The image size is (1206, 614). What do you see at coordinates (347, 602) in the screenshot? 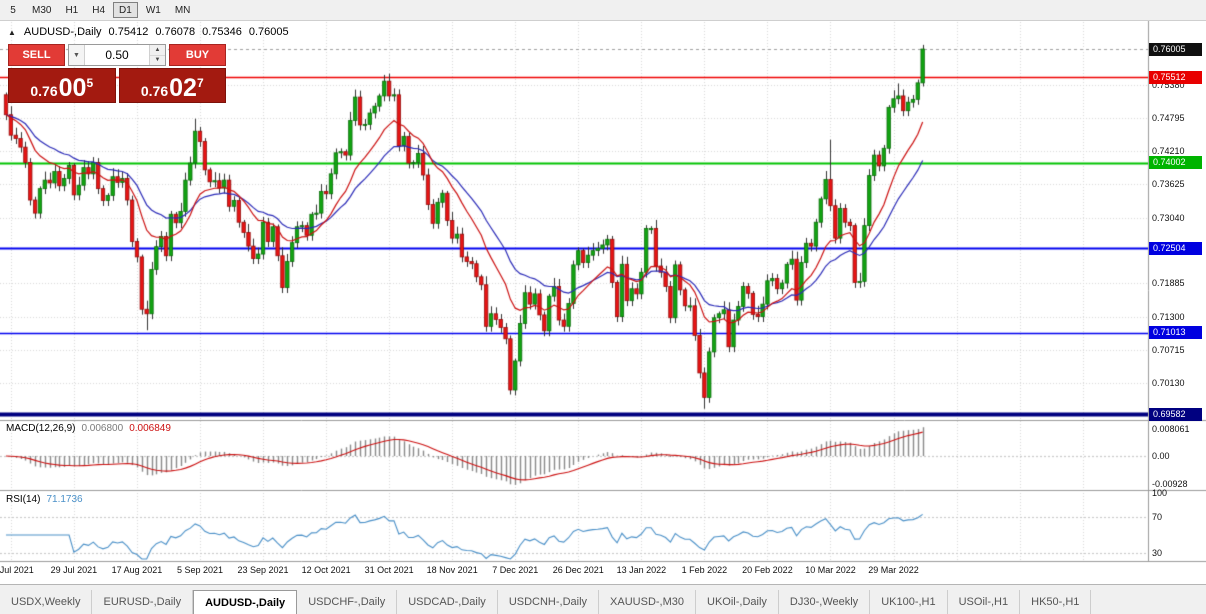
I see `chart-tab-usdchf-daily: USDCHF-,Daily` at bounding box center [347, 602].